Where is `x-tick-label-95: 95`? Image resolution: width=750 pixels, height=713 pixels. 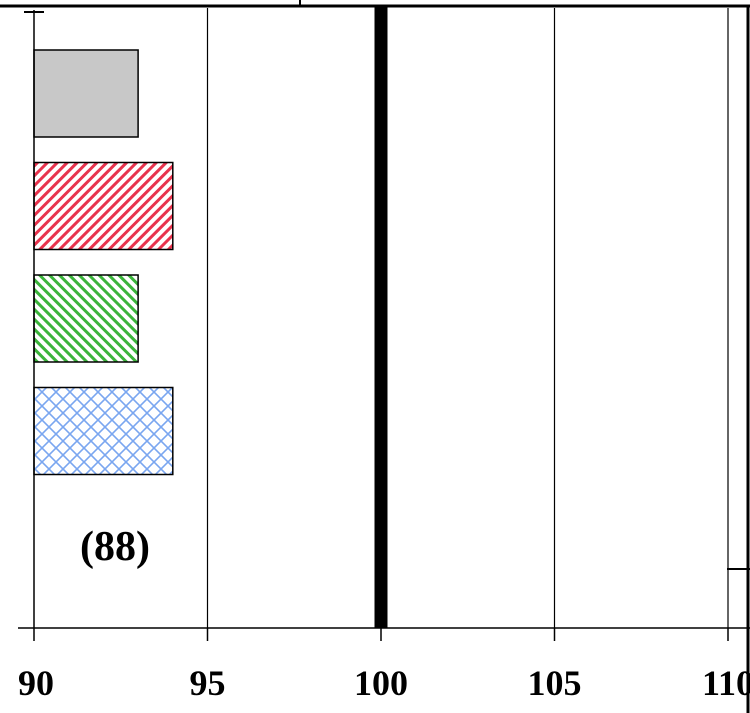
x-tick-label-95: 95 is located at coordinates (208, 683).